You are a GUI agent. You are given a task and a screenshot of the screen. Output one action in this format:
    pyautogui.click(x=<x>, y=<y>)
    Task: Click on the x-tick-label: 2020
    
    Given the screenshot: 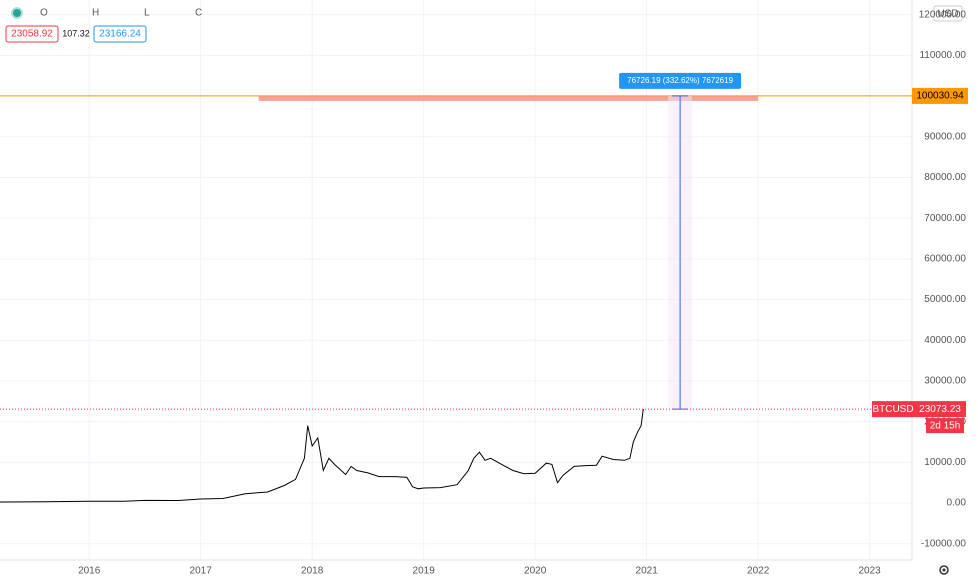 What is the action you would take?
    pyautogui.click(x=535, y=571)
    